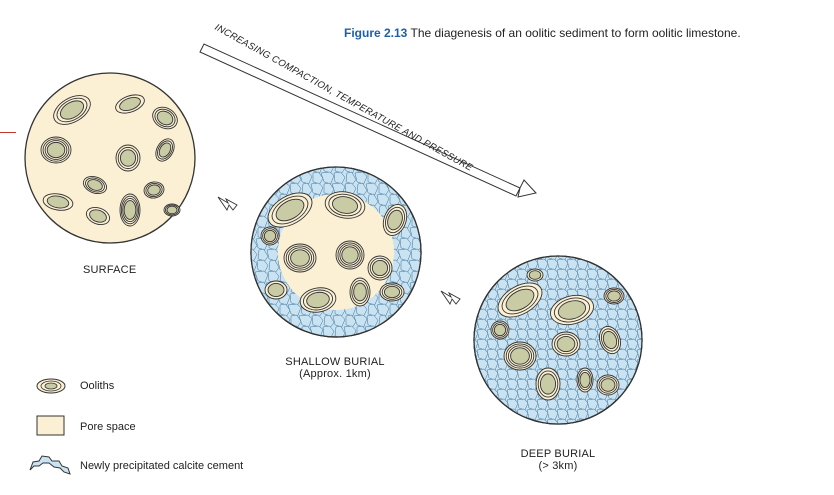 This screenshot has width=834, height=495. I want to click on calcite-cement-icon, so click(50, 465).